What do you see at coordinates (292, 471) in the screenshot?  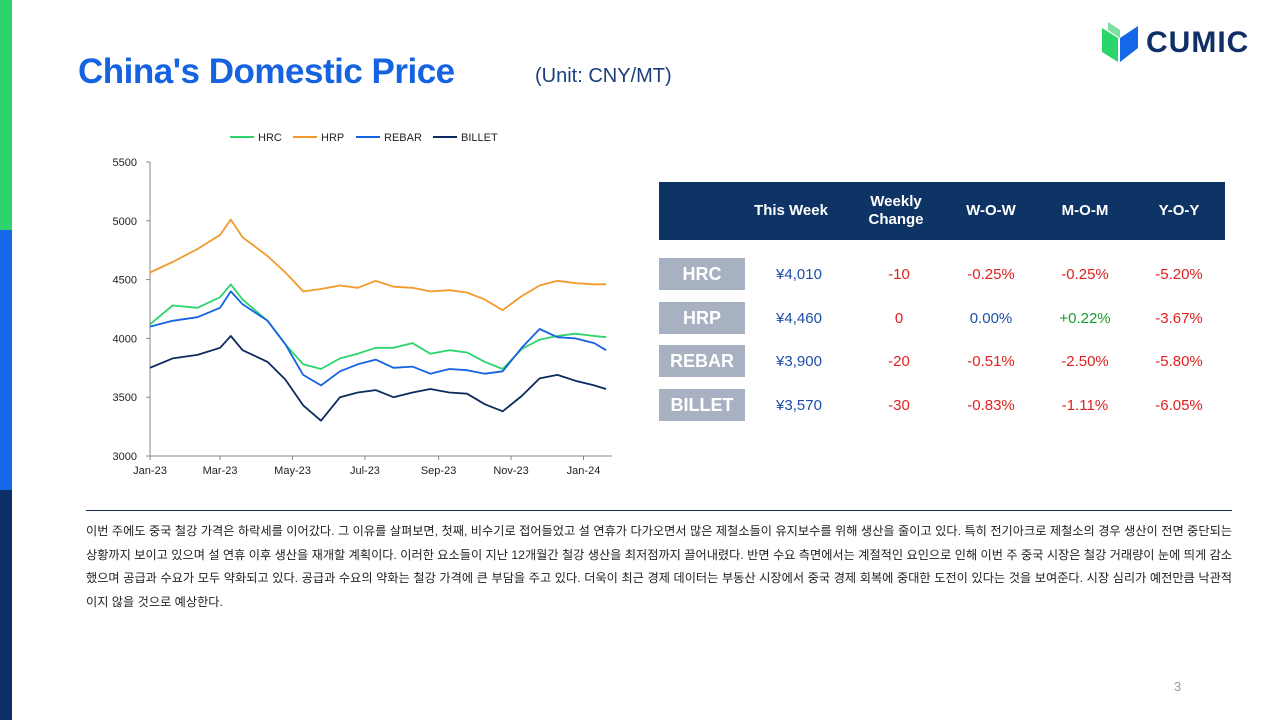 I see `x-tick-label: May-23` at bounding box center [292, 471].